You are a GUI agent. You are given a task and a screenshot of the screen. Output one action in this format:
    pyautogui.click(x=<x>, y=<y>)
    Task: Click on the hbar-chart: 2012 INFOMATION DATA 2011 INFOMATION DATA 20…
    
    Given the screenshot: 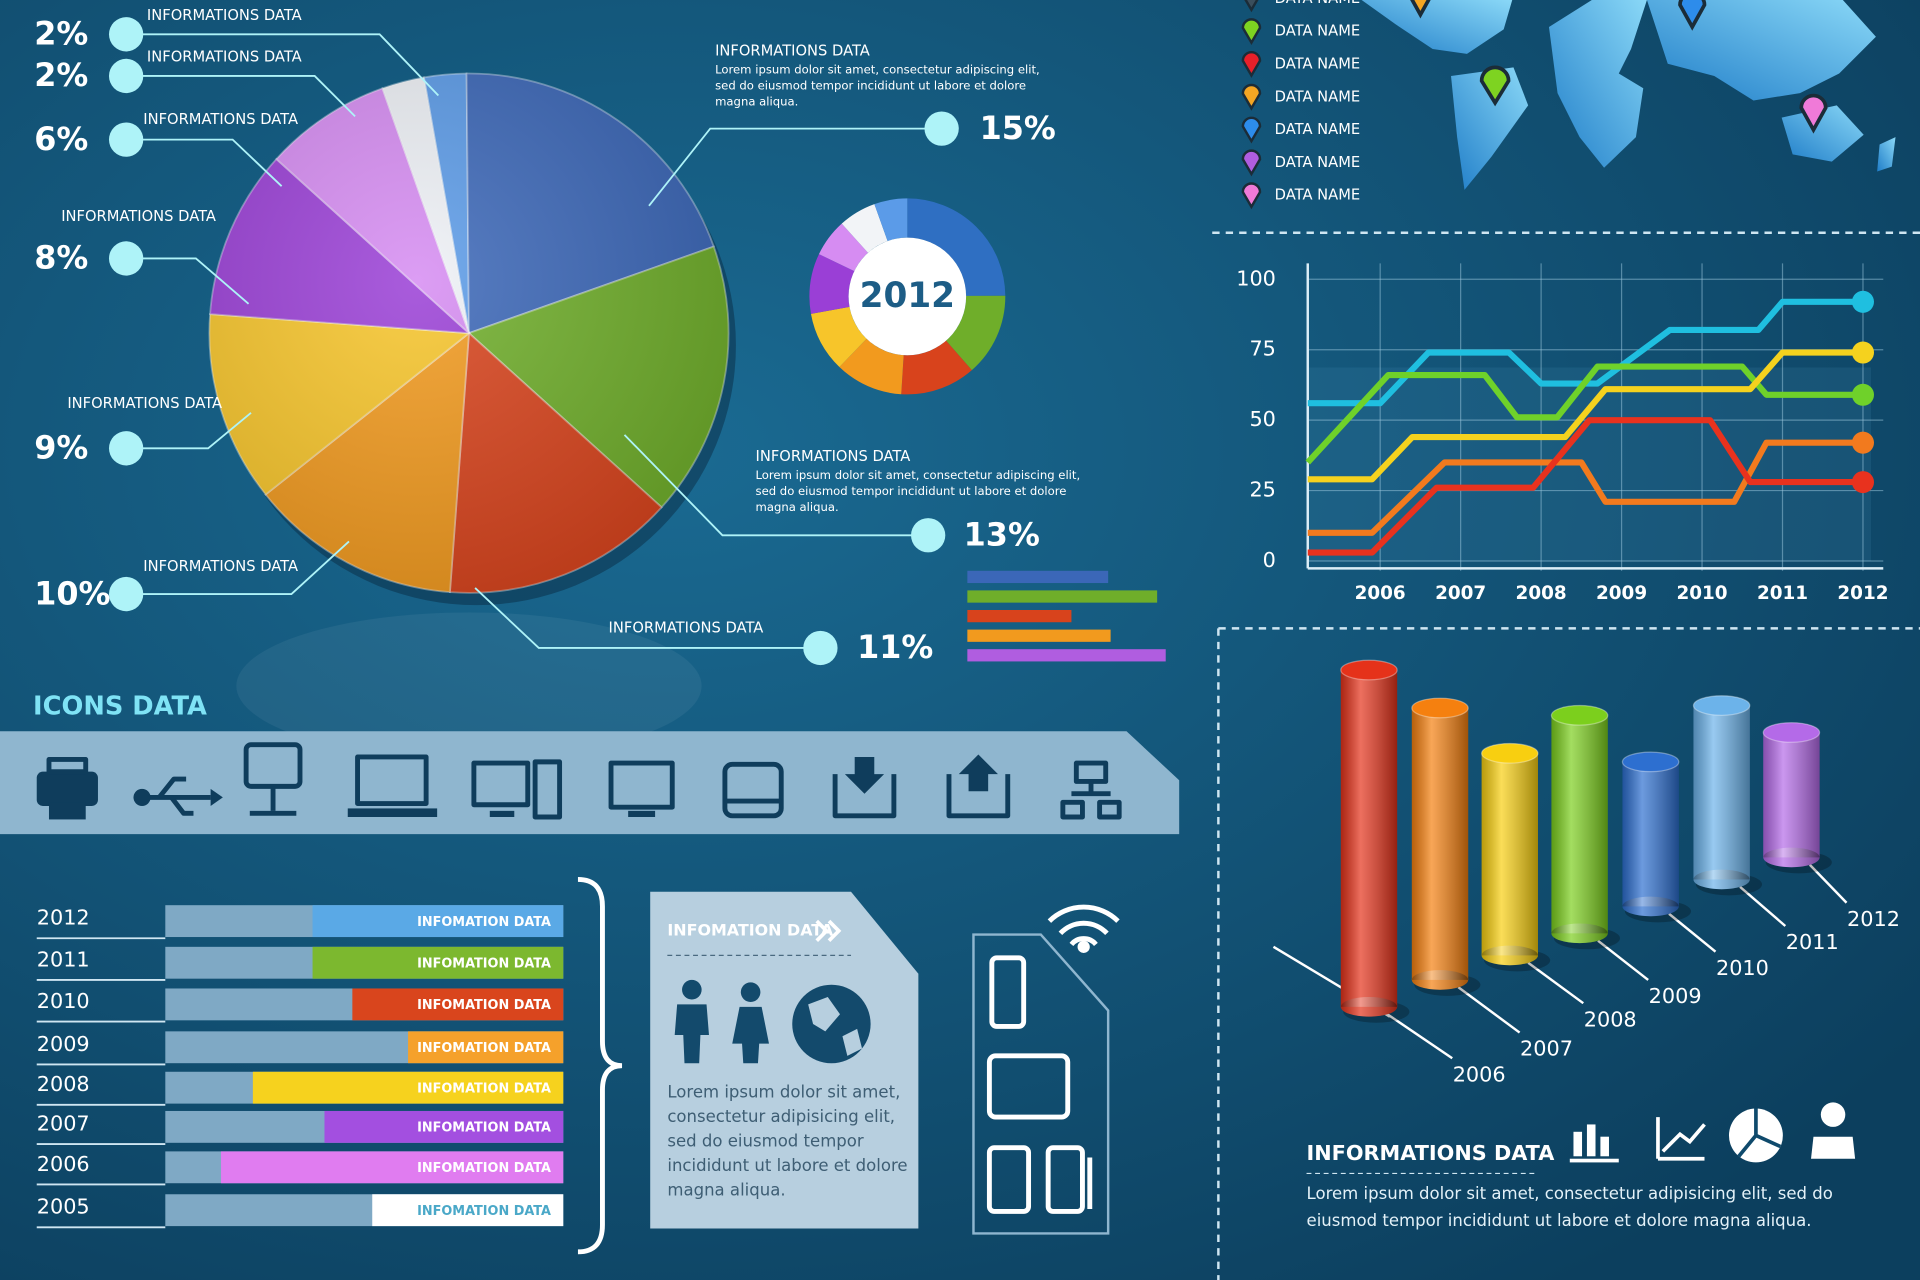 What is the action you would take?
    pyautogui.click(x=300, y=1067)
    